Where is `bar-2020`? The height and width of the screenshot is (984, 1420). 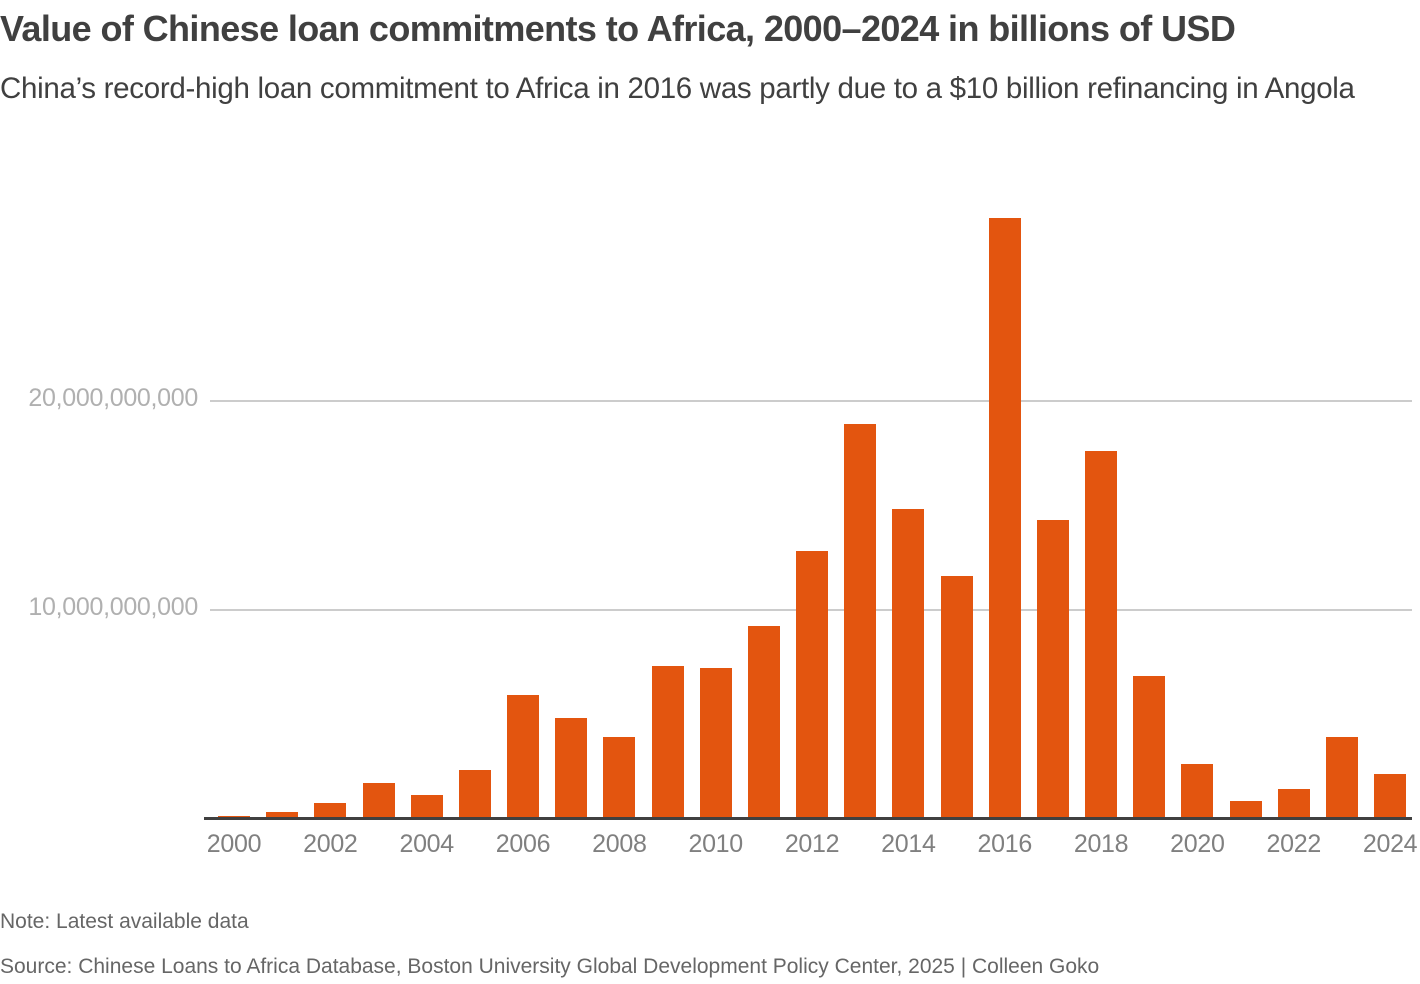
bar-2020 is located at coordinates (1197, 790).